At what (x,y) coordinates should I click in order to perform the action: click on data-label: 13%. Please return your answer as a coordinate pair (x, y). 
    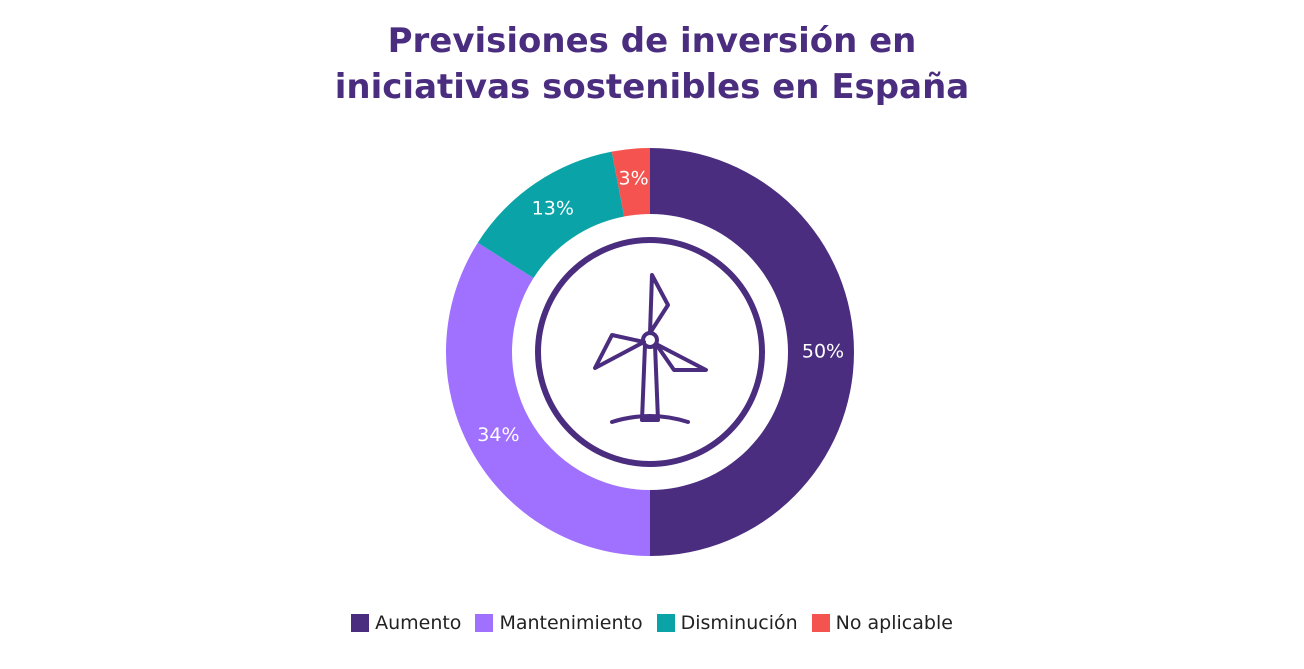
    Looking at the image, I should click on (553, 208).